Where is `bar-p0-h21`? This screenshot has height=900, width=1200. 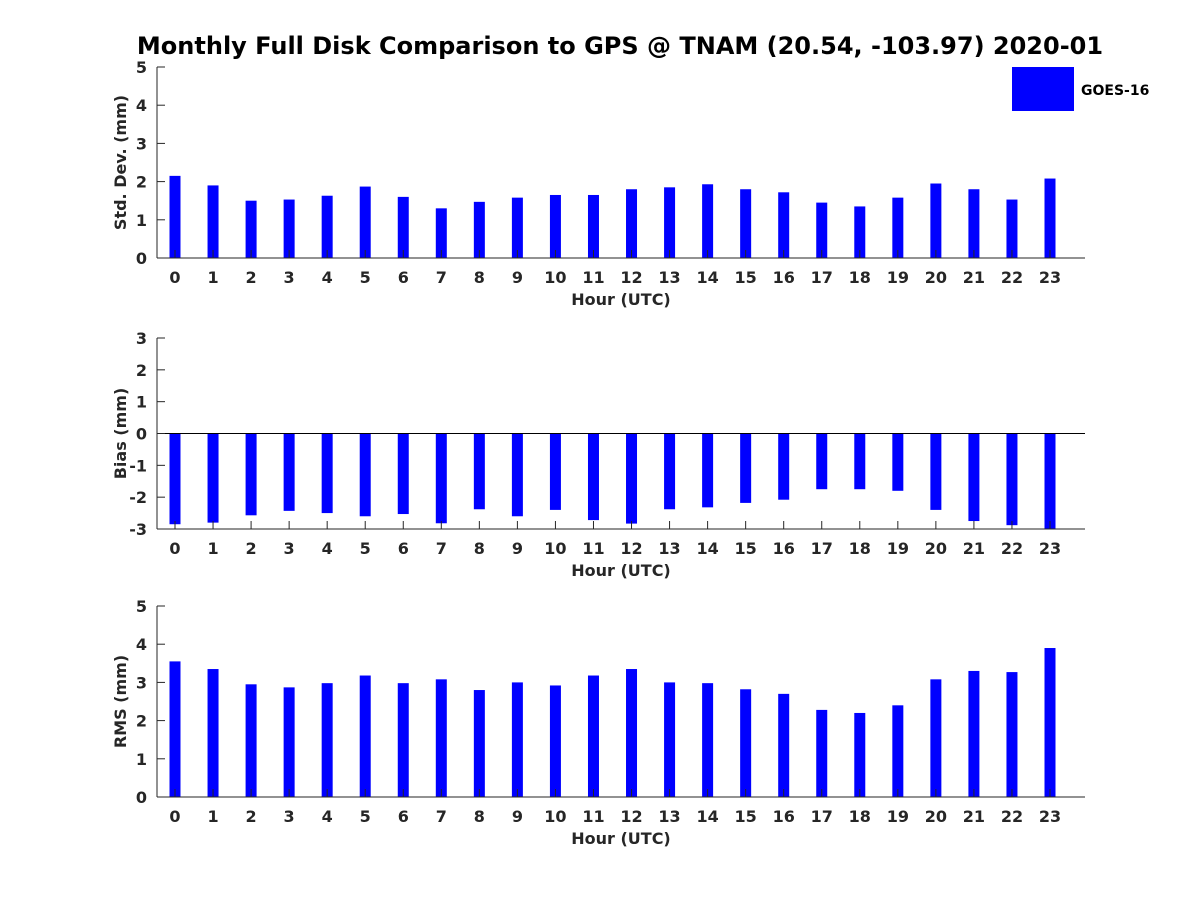 bar-p0-h21 is located at coordinates (974, 223).